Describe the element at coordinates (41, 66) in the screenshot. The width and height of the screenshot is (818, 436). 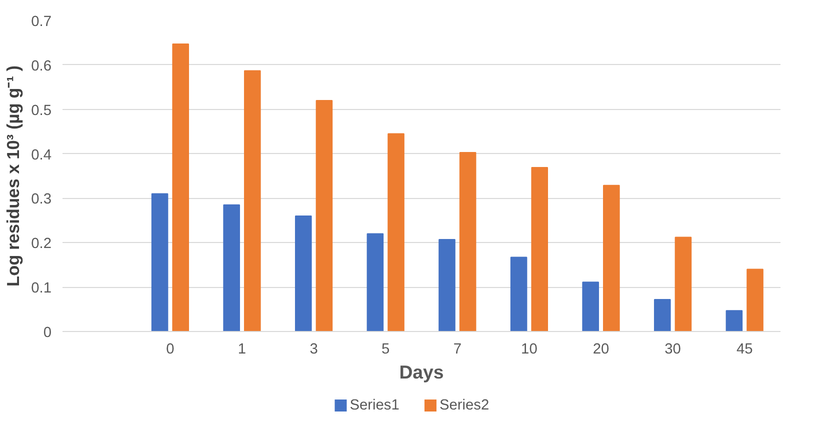
I see `y-tick-label: 0.6` at that location.